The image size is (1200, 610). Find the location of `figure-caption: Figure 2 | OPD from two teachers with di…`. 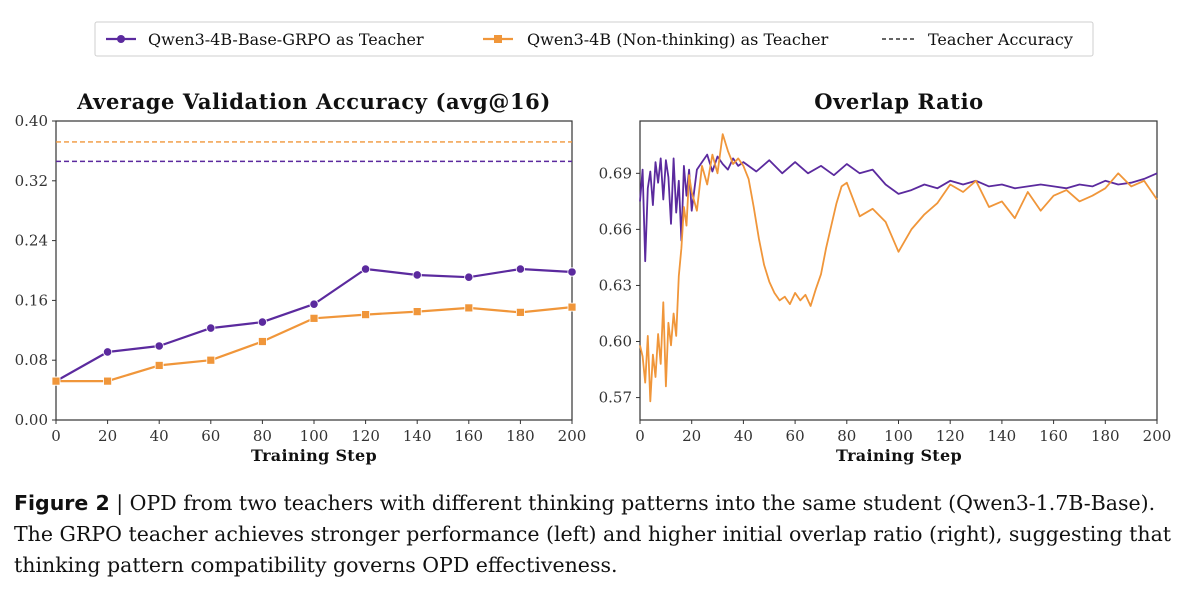

figure-caption: Figure 2 | OPD from two teachers with di… is located at coordinates (602, 534).